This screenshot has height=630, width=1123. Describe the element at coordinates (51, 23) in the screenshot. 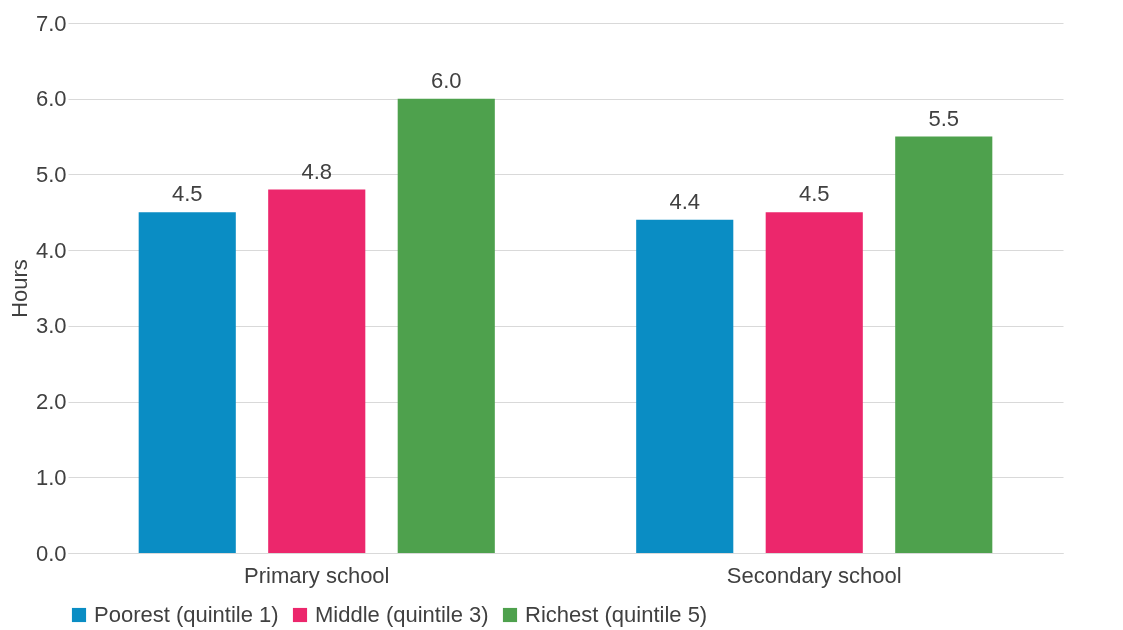

I see `y-tick-label: 7.0` at that location.